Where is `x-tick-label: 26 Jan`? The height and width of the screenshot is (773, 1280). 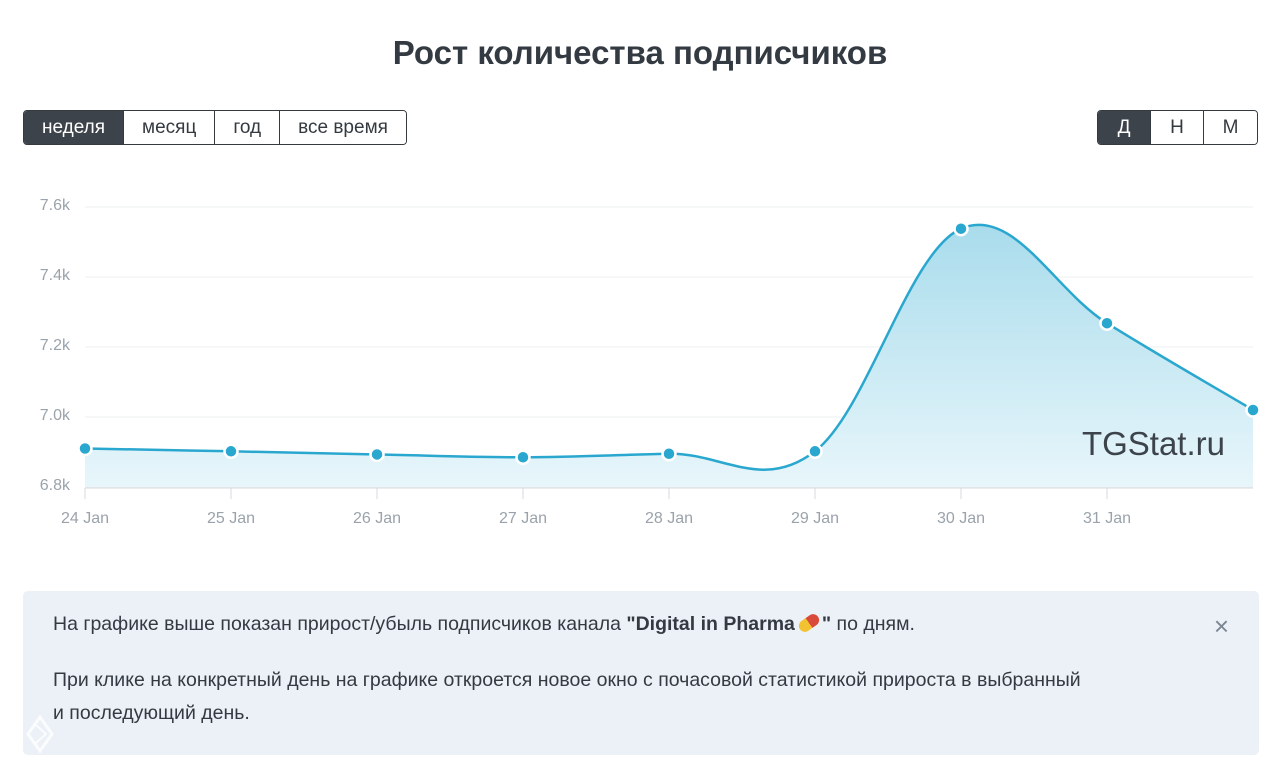 x-tick-label: 26 Jan is located at coordinates (377, 518).